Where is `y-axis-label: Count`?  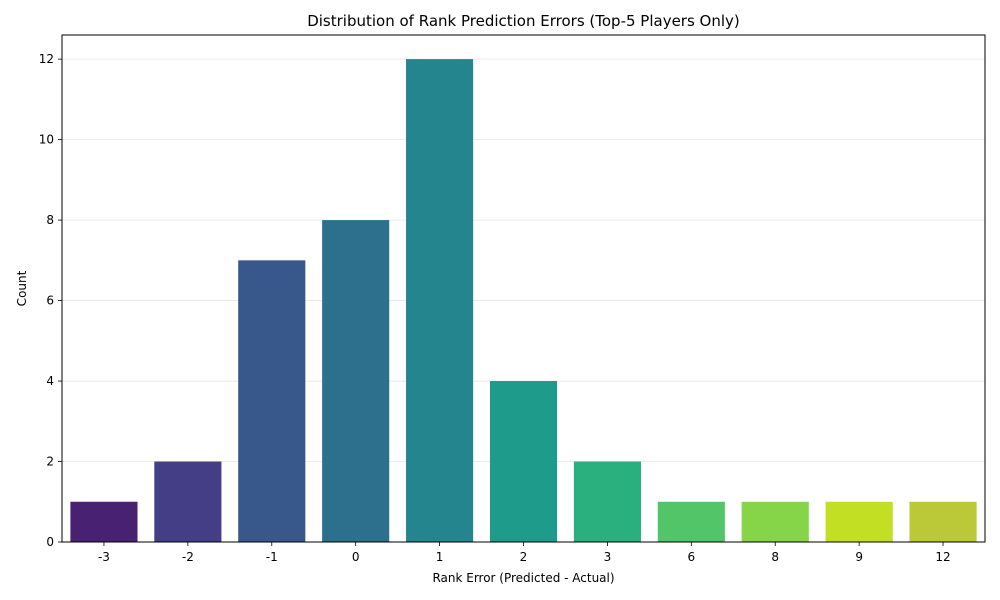
y-axis-label: Count is located at coordinates (22, 288).